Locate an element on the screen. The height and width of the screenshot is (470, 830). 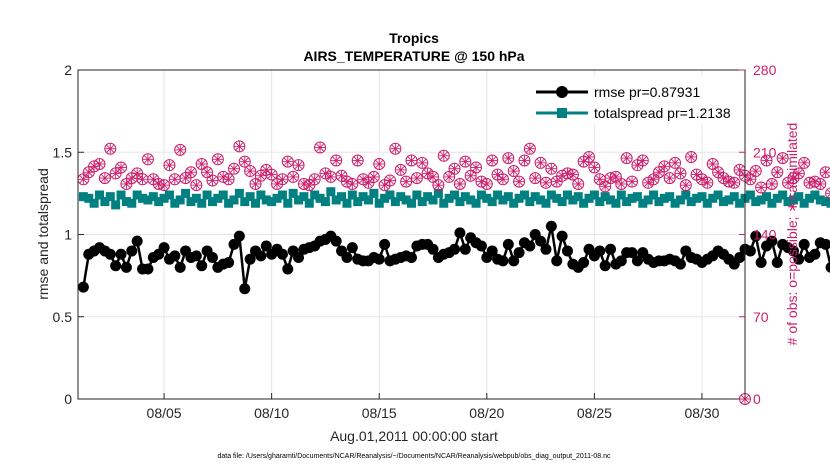
y-tick-label: 1 is located at coordinates (68, 235).